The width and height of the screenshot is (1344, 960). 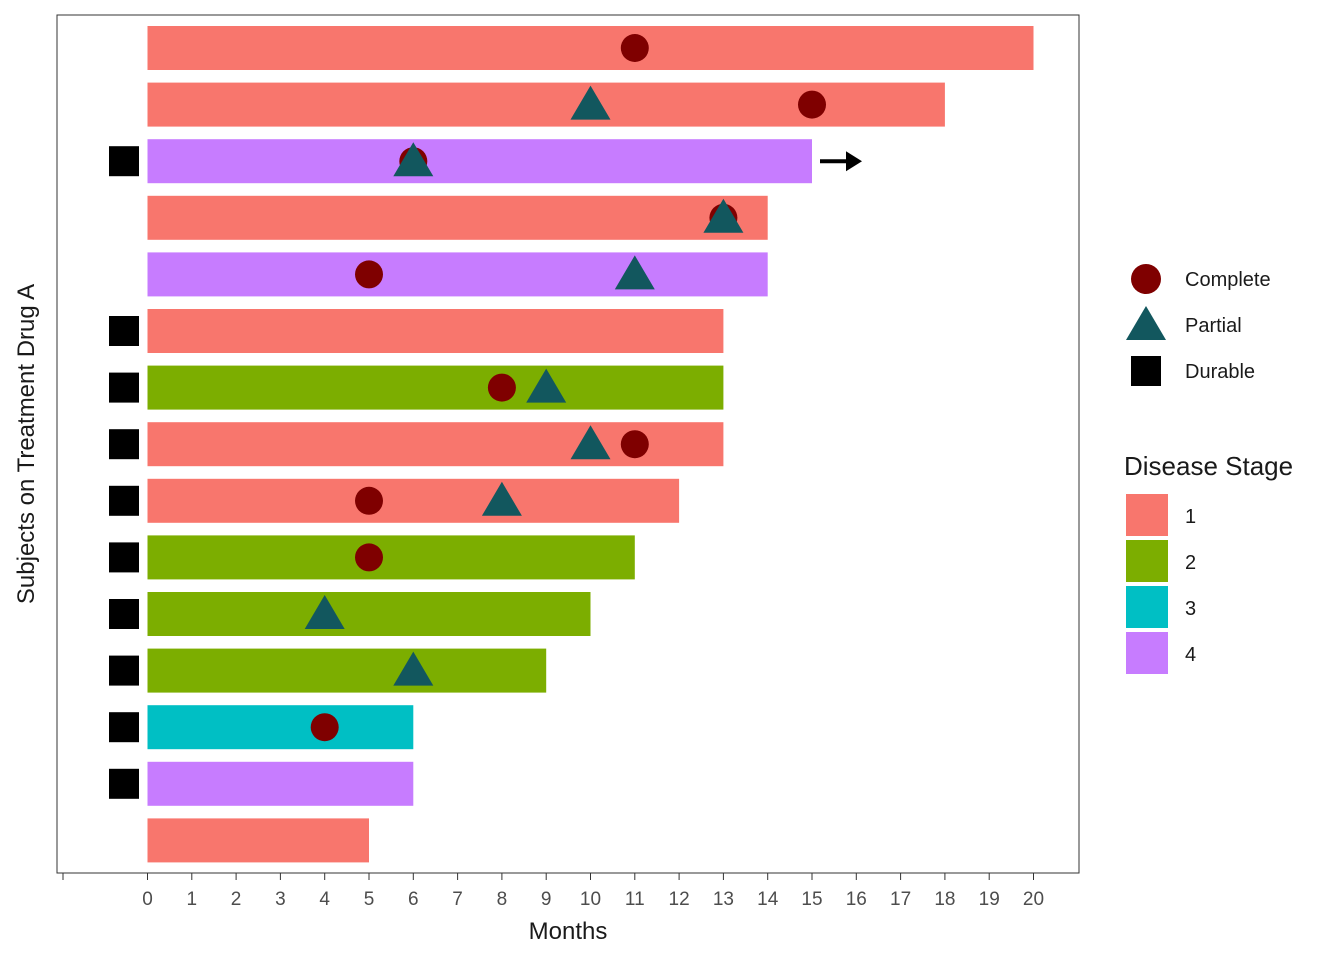 I want to click on legend-stage-3-label: 3, so click(x=1190, y=609).